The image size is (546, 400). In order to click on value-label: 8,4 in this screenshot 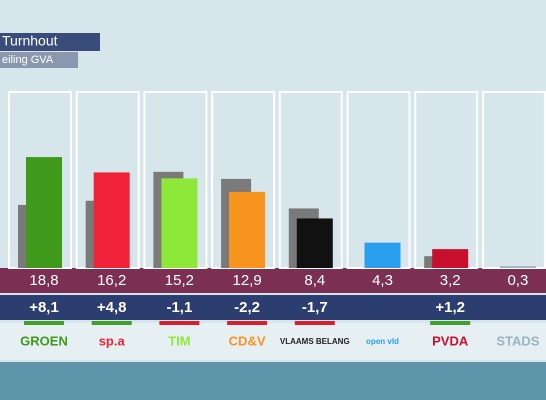, I will do `click(314, 280)`.